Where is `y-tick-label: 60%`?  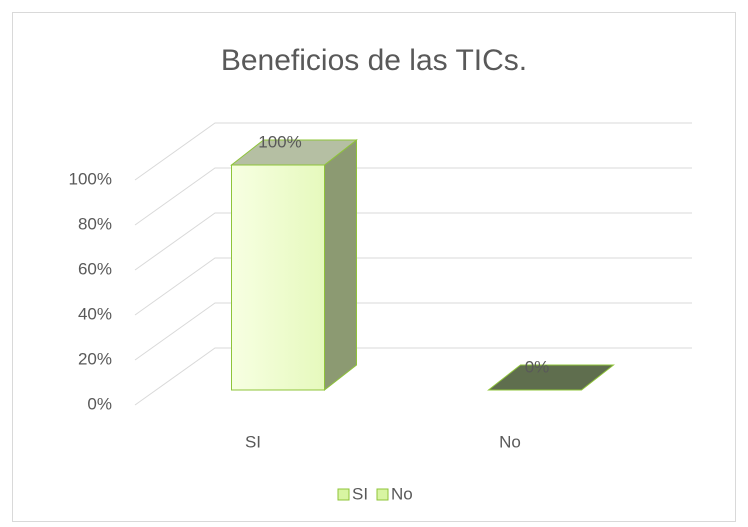
y-tick-label: 60% is located at coordinates (95, 268).